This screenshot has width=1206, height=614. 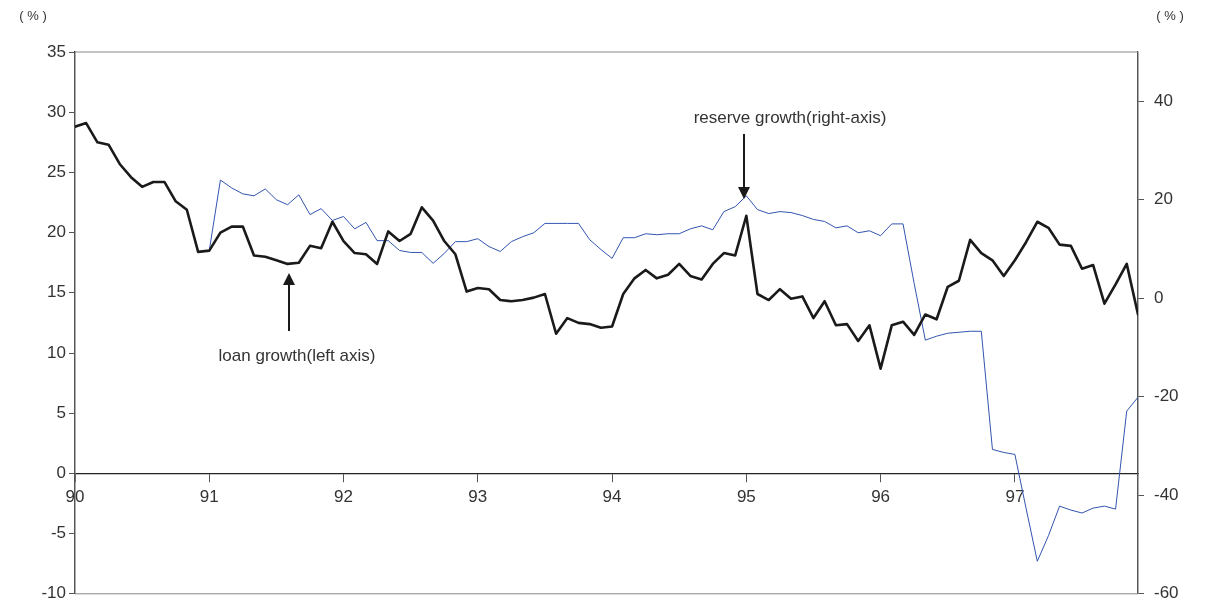 What do you see at coordinates (56, 292) in the screenshot?
I see `y-tick-label: 15` at bounding box center [56, 292].